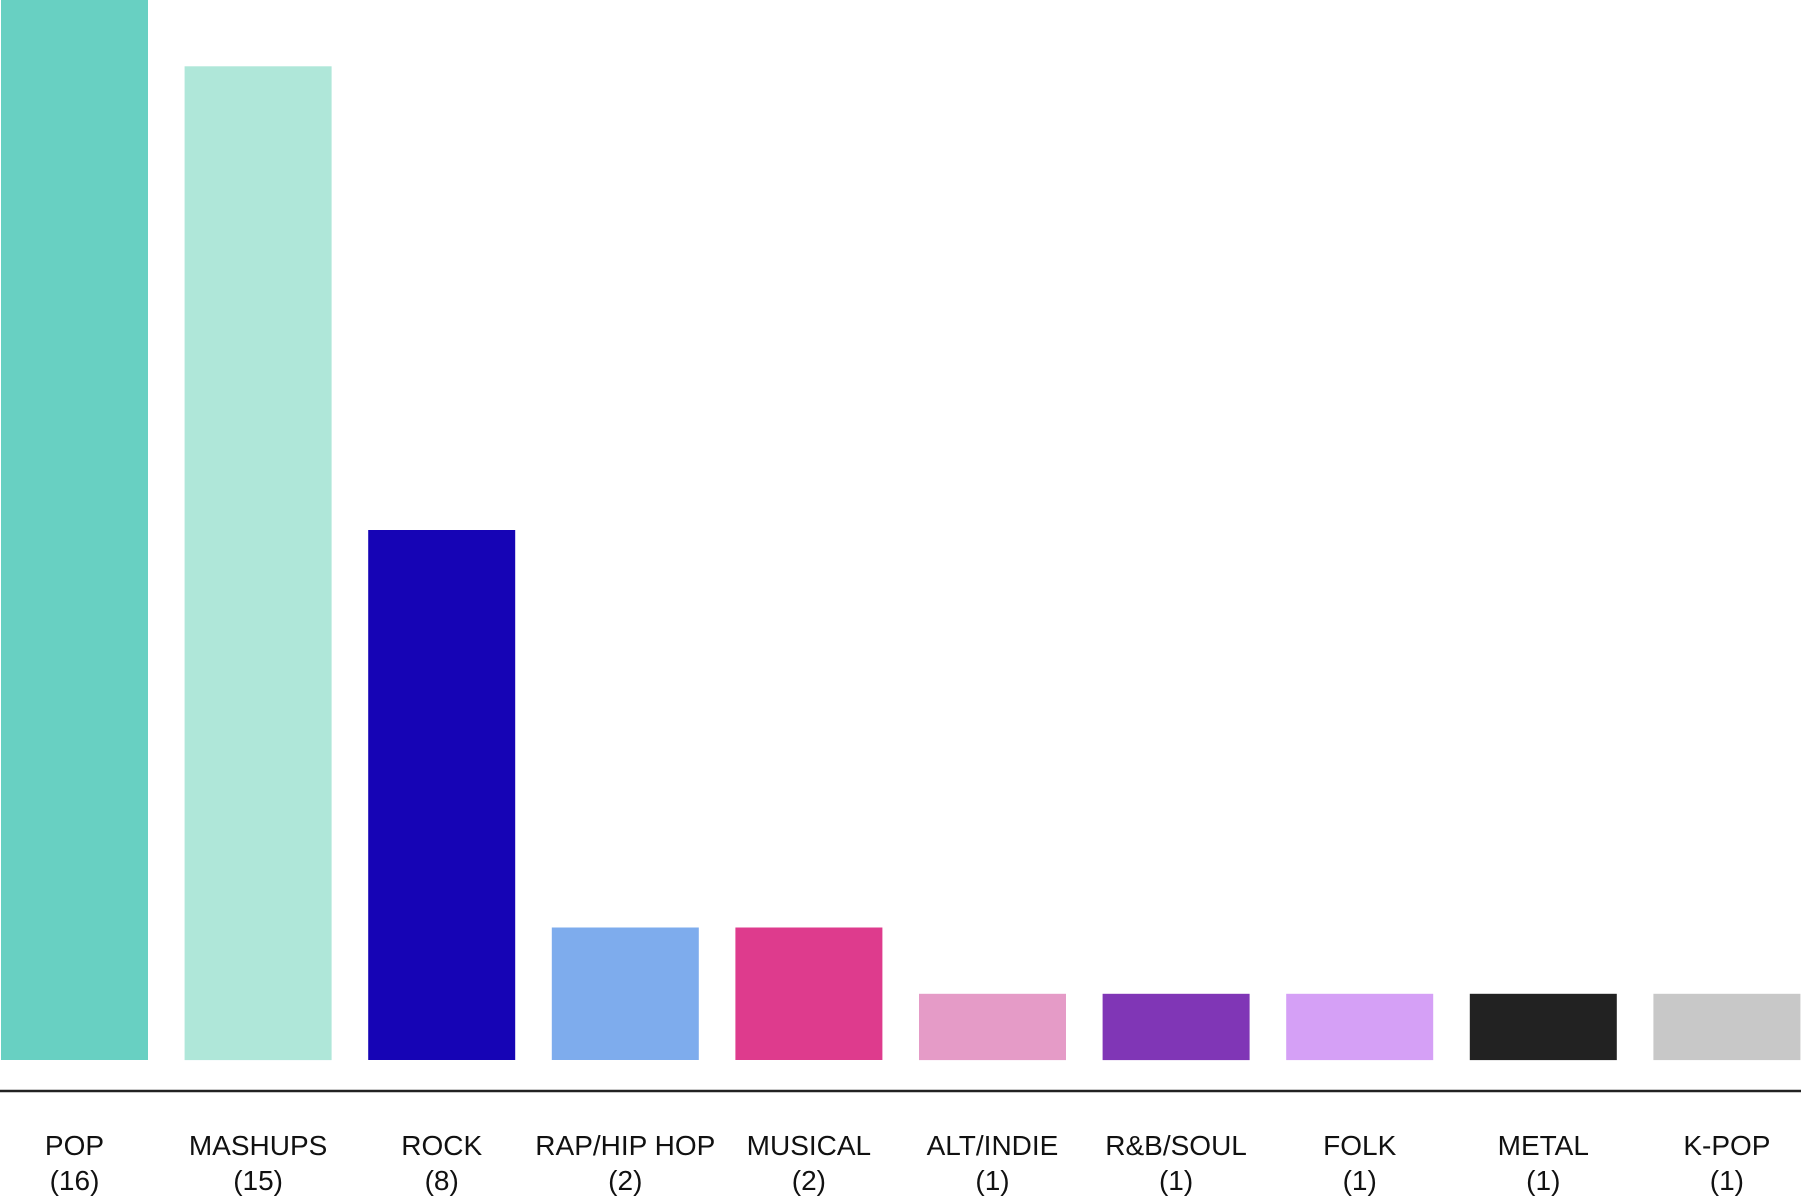 The width and height of the screenshot is (1801, 1201). Describe the element at coordinates (258, 1145) in the screenshot. I see `category-label: MASHUPS` at that location.